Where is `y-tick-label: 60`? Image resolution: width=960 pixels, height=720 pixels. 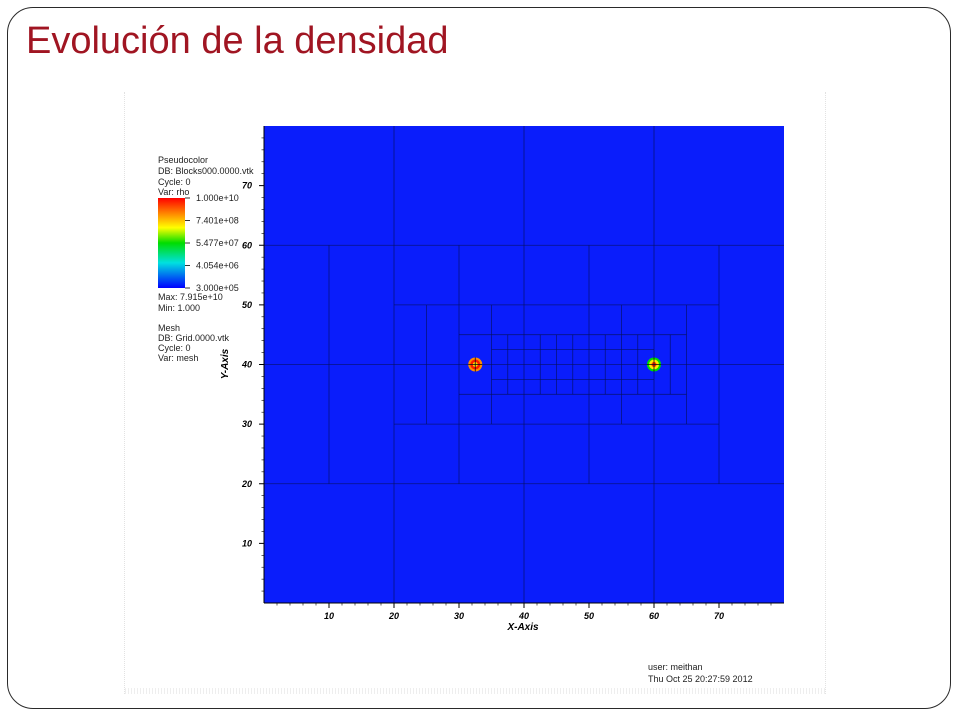
y-tick-label: 60 is located at coordinates (247, 245).